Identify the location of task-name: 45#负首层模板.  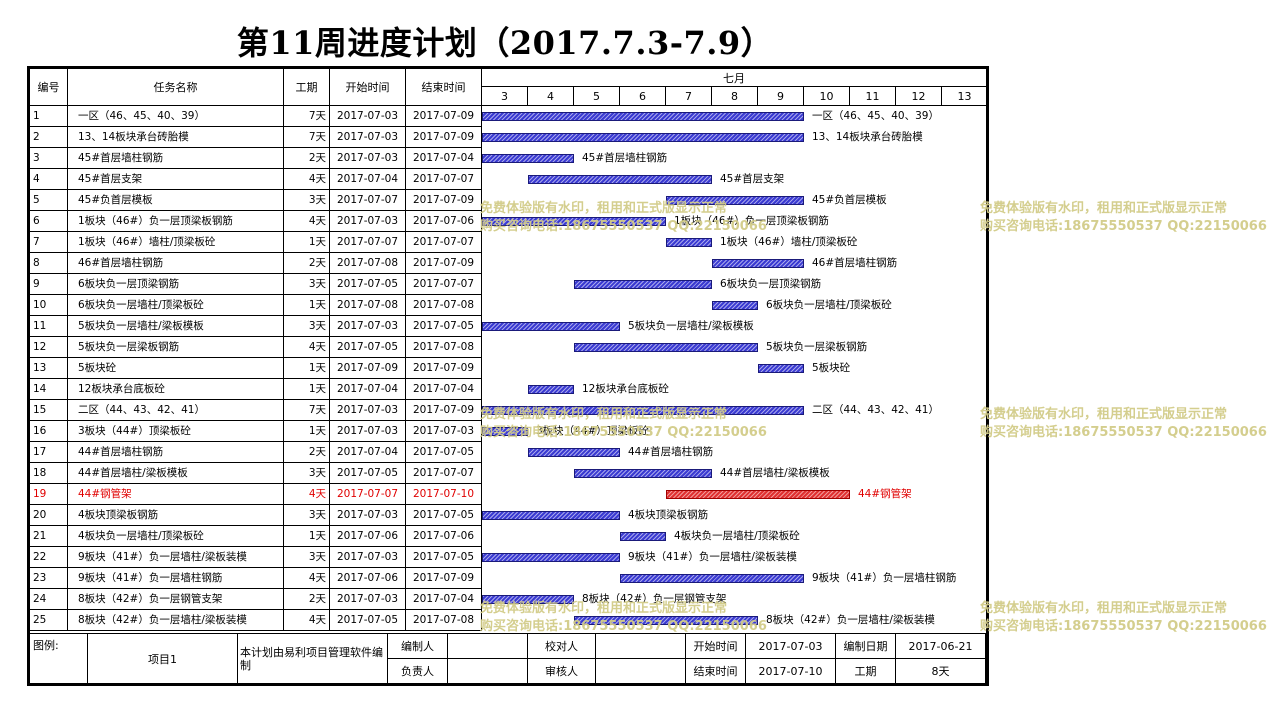
(176, 200).